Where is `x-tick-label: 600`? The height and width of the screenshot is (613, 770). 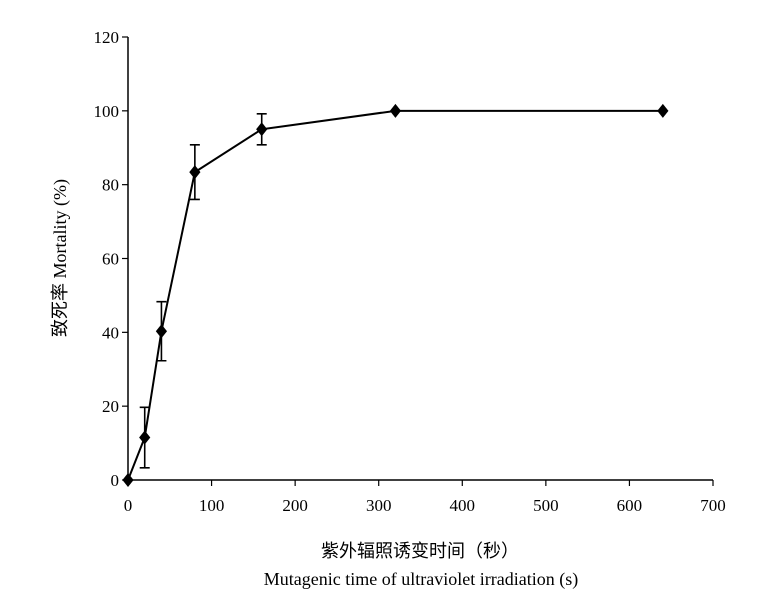
x-tick-label: 600 is located at coordinates (630, 505).